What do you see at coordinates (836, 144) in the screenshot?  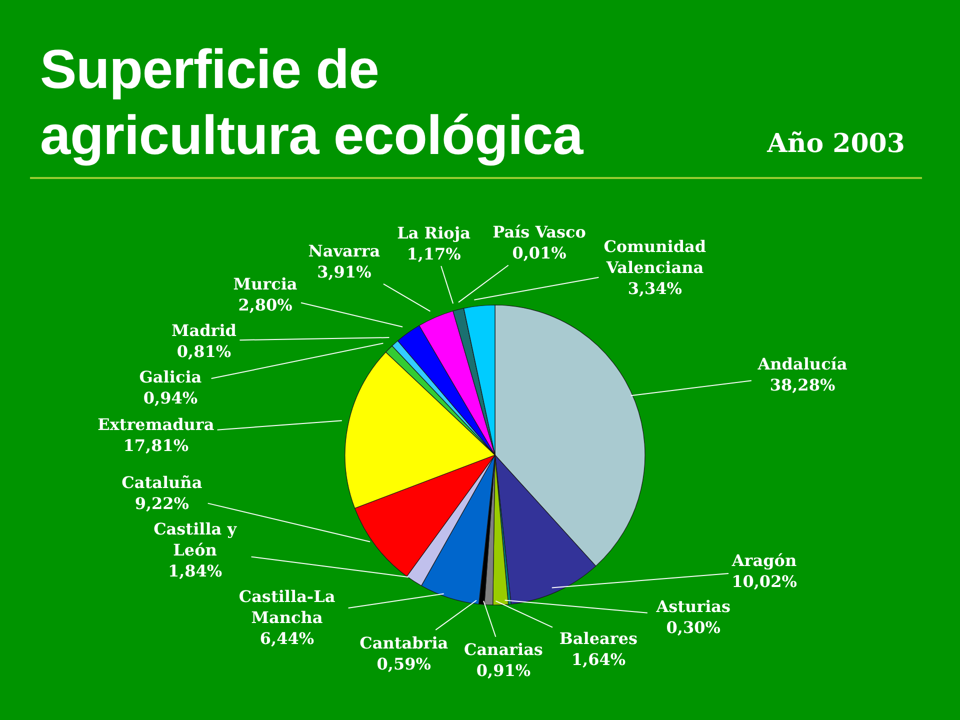 I see `chart-subtitle: Año 2003` at bounding box center [836, 144].